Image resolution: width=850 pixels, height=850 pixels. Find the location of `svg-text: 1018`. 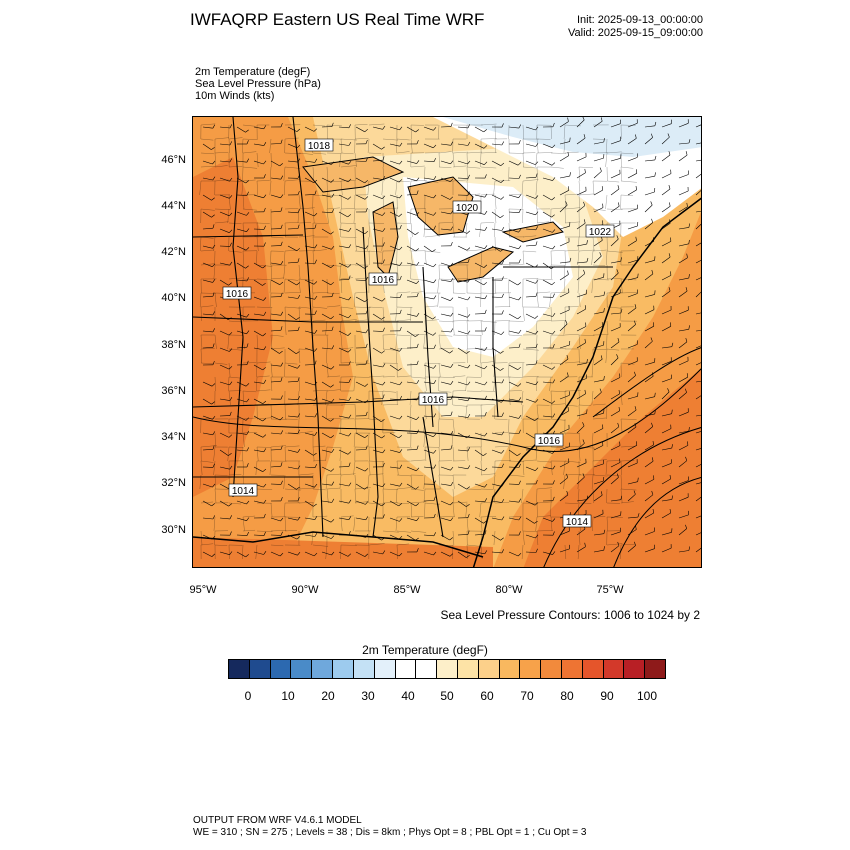

svg-text: 1018 is located at coordinates (319, 146).